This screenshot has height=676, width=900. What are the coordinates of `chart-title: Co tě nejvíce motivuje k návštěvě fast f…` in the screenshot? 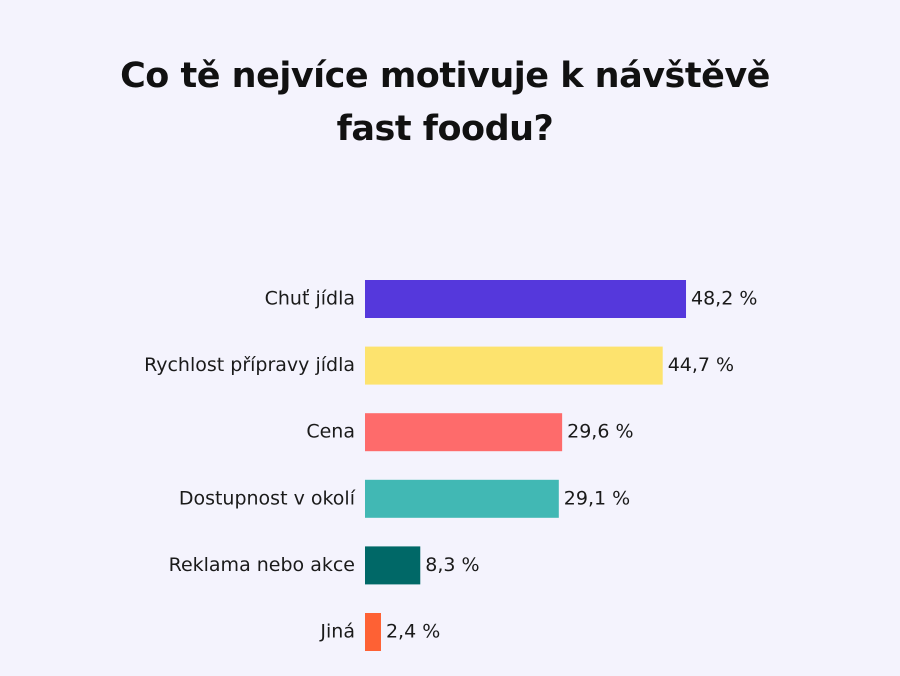 It's located at (445, 102).